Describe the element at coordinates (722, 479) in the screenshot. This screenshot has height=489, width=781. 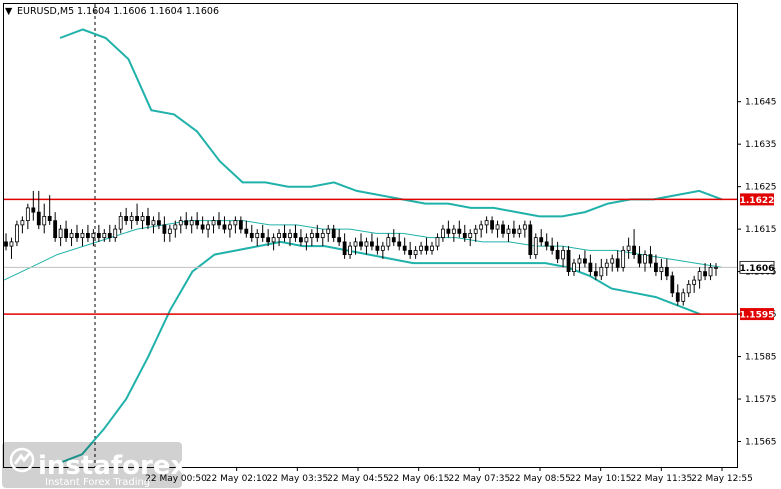
I see `x-tick-label: 22 May 12:55` at that location.